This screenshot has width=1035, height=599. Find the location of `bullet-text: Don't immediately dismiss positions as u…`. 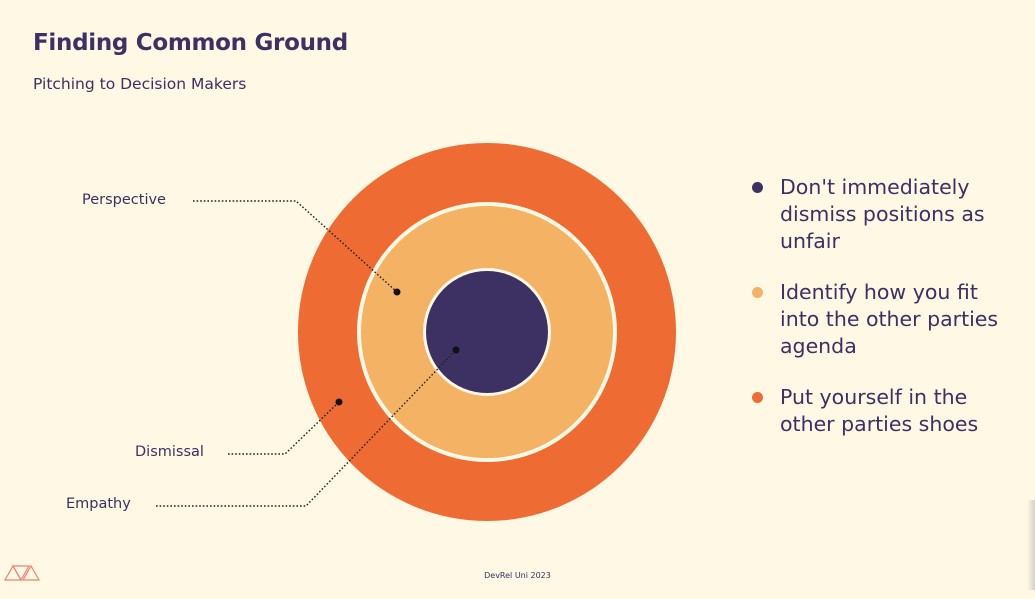

bullet-text: Don't immediately dismiss positions as u… is located at coordinates (882, 214).